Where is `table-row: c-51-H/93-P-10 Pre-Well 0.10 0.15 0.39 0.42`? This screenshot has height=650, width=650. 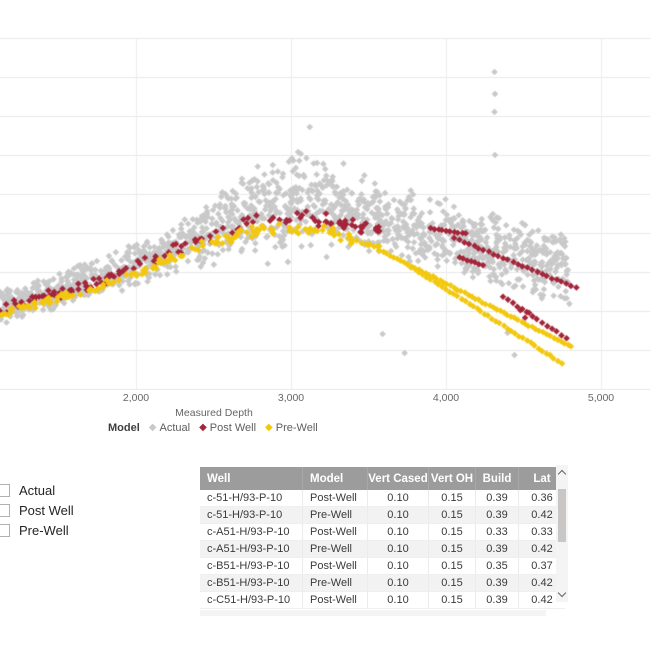
table-row: c-51-H/93-P-10 Pre-Well 0.10 0.15 0.39 0.42 is located at coordinates (382, 515).